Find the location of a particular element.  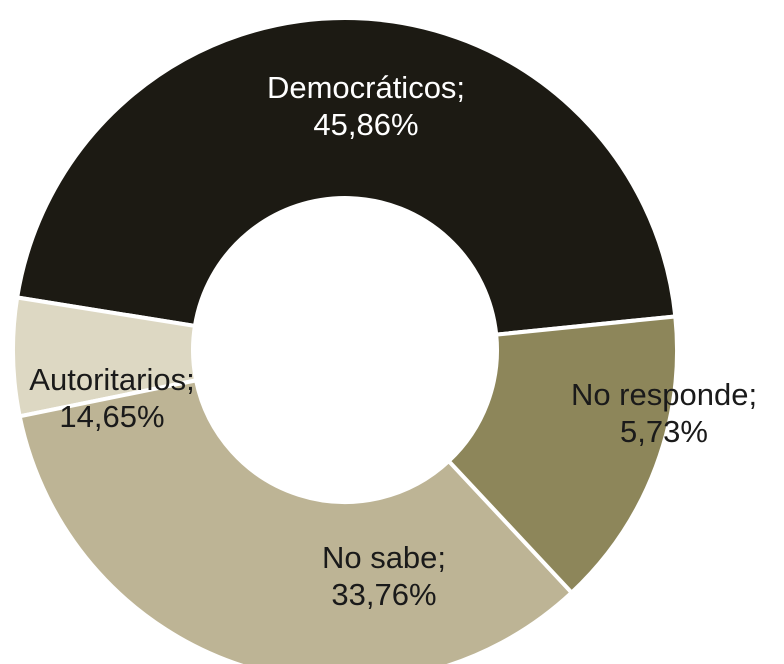

slice-label-3: Autoritarios; 14,65% is located at coordinates (111, 398).